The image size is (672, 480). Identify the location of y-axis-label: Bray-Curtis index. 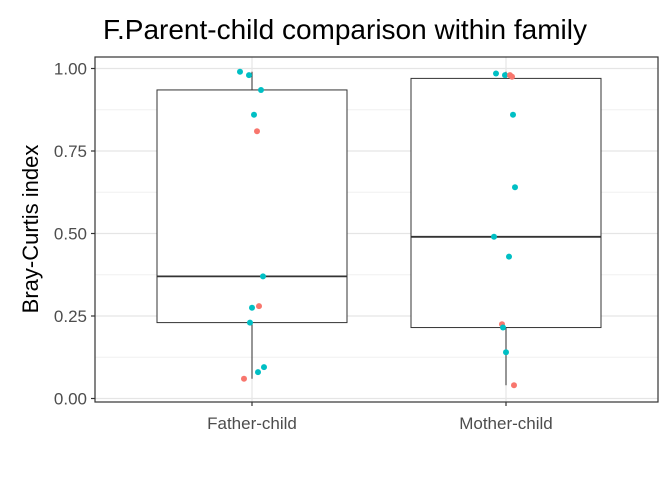
(30, 229).